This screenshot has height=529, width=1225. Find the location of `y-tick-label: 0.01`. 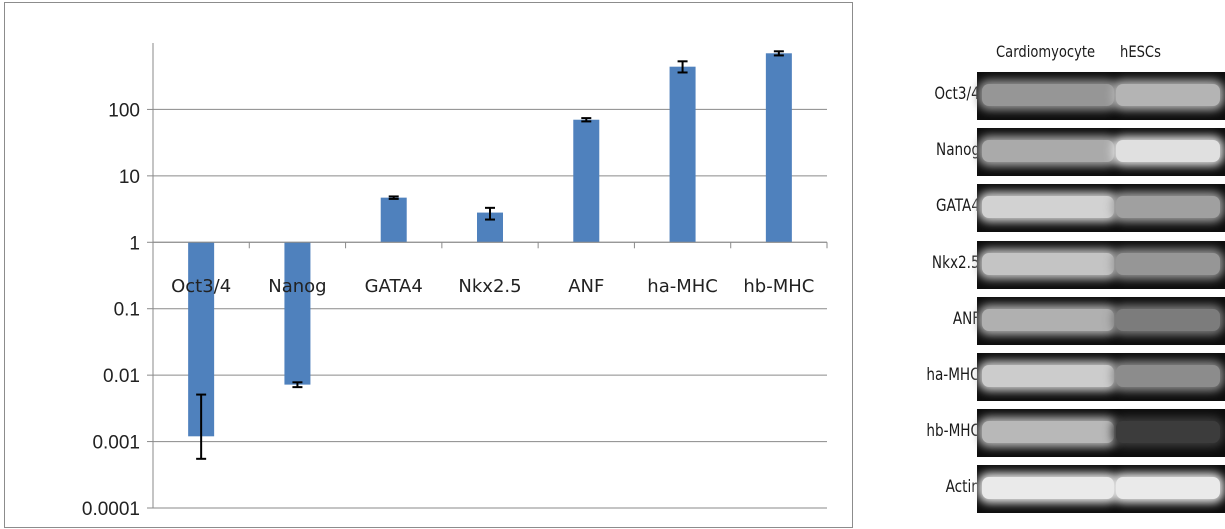

y-tick-label: 0.01 is located at coordinates (121, 376).